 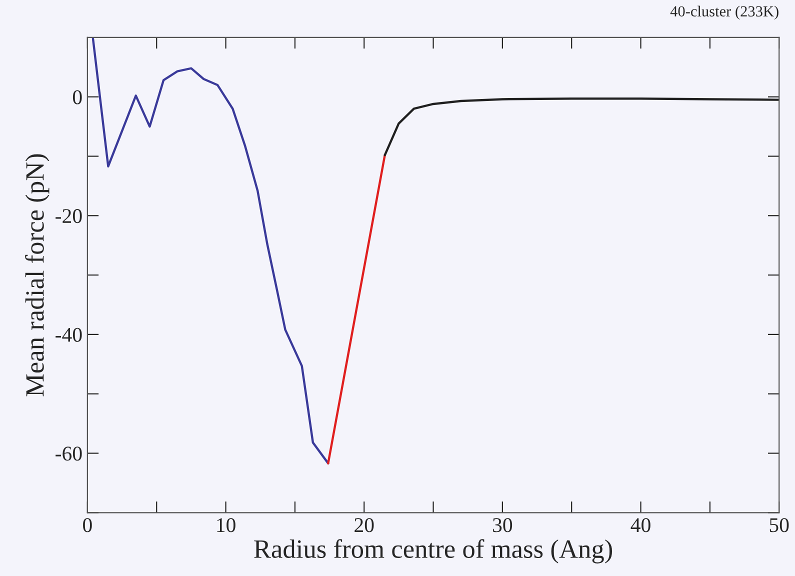 What do you see at coordinates (779, 525) in the screenshot?
I see `x-tick-label: 50` at bounding box center [779, 525].